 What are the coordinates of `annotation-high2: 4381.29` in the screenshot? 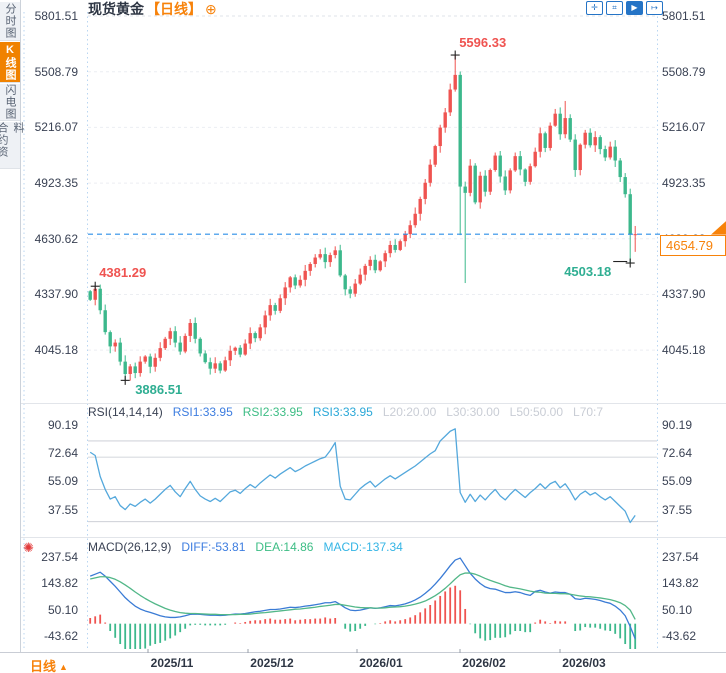 It's located at (123, 273).